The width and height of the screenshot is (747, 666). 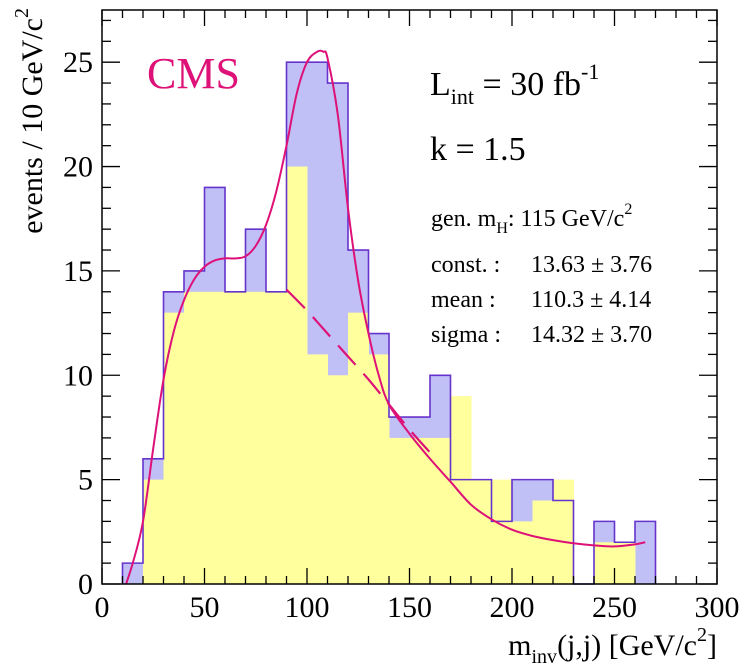 What do you see at coordinates (409, 607) in the screenshot?
I see `x-tick-label: 150` at bounding box center [409, 607].